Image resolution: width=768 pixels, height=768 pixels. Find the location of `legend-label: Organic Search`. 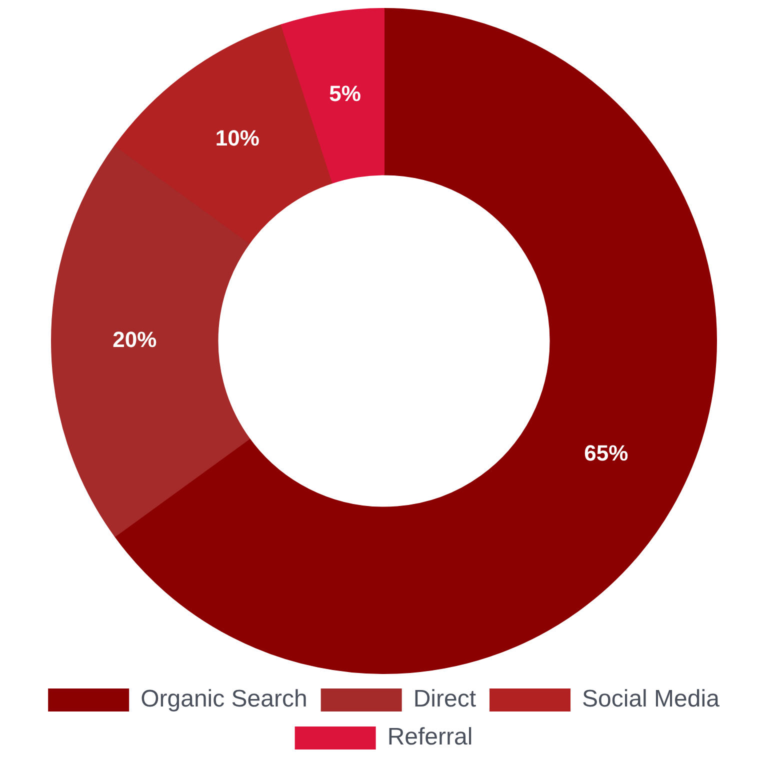

legend-label: Organic Search is located at coordinates (224, 699).